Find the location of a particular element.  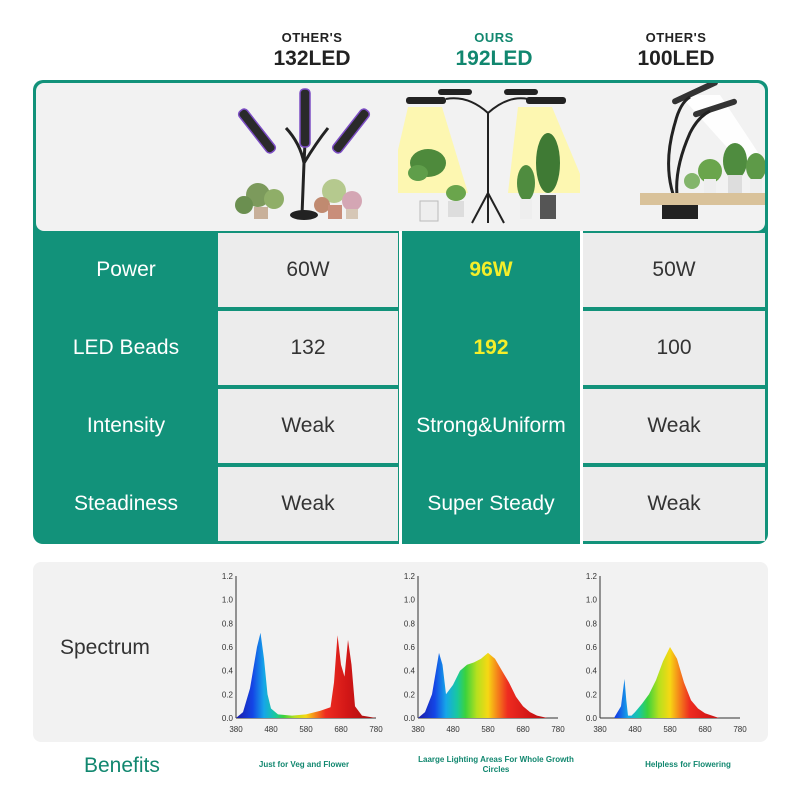

lamp-100led-image is located at coordinates (702, 151).